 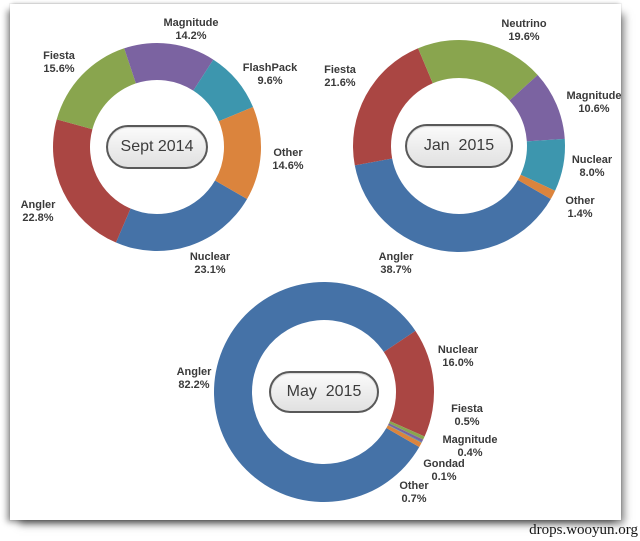 What do you see at coordinates (96, 89) in the screenshot?
I see `slice-sept-2014-fiesta` at bounding box center [96, 89].